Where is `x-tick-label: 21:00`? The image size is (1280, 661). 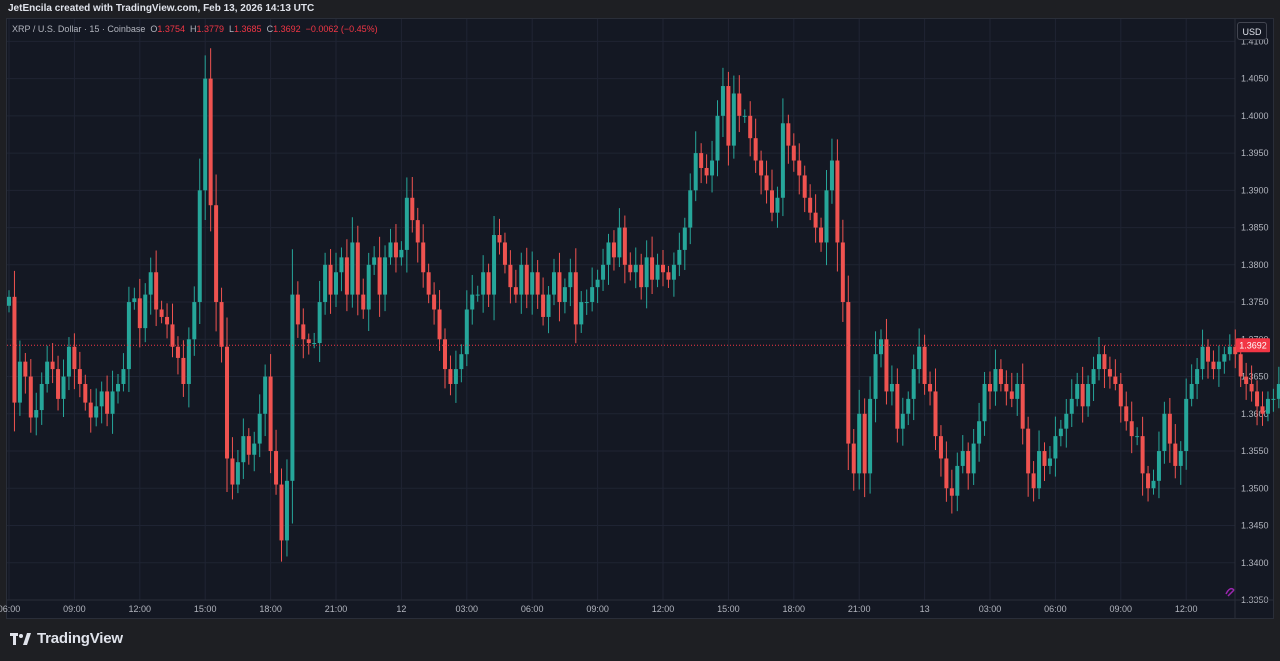 x-tick-label: 21:00 is located at coordinates (859, 609).